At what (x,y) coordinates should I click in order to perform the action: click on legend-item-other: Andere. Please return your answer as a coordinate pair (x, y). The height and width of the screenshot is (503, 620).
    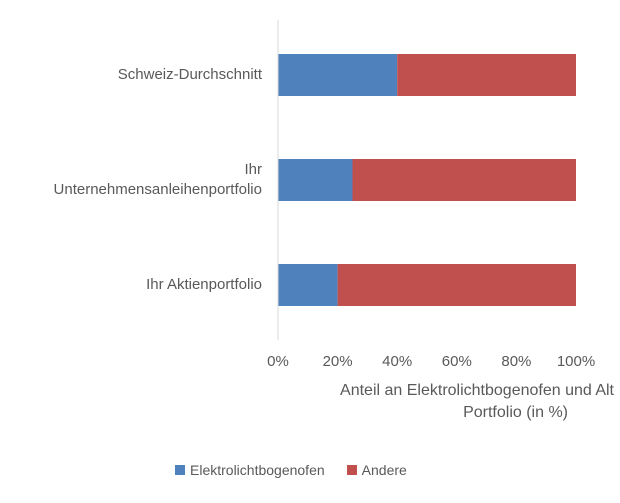
    Looking at the image, I should click on (376, 470).